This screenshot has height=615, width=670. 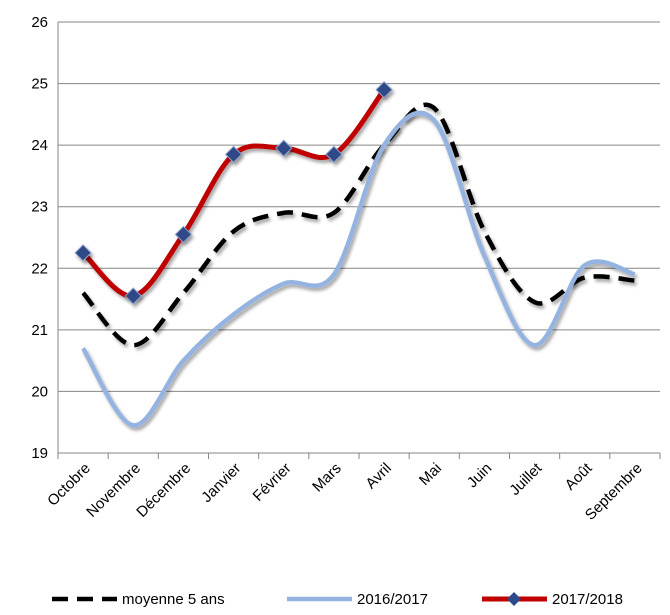 What do you see at coordinates (221, 483) in the screenshot?
I see `x-tick-label: Janvier` at bounding box center [221, 483].